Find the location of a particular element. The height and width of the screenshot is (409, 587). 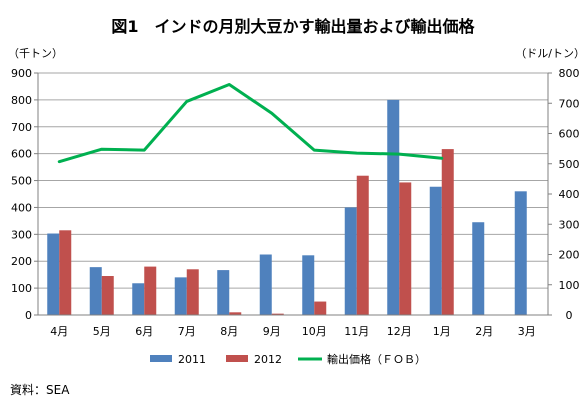

right-tick-label: 600 is located at coordinates (569, 134).